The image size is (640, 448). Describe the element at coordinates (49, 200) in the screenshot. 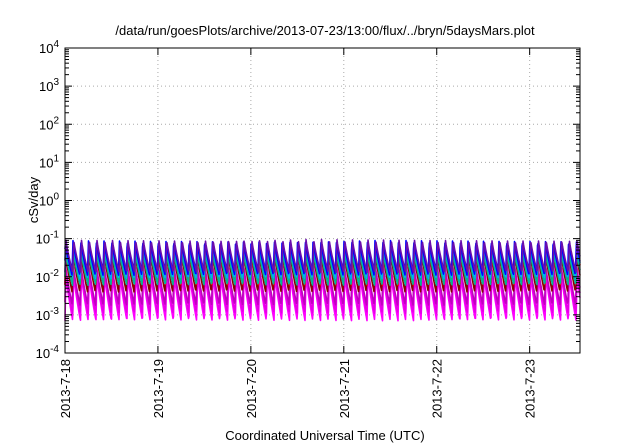

I see `y-tick-label: 10⁰` at that location.